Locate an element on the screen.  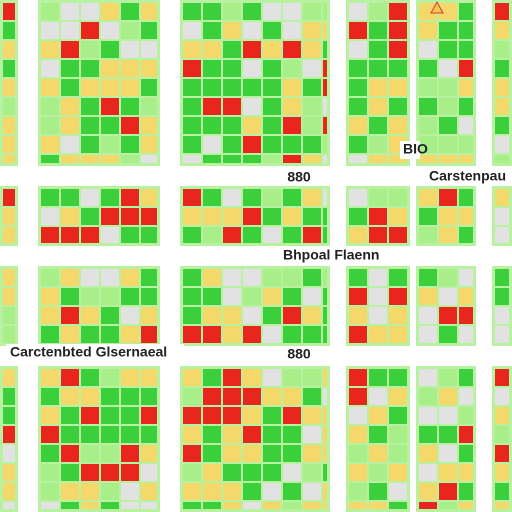
label-bg is located at coordinates (335, 256).